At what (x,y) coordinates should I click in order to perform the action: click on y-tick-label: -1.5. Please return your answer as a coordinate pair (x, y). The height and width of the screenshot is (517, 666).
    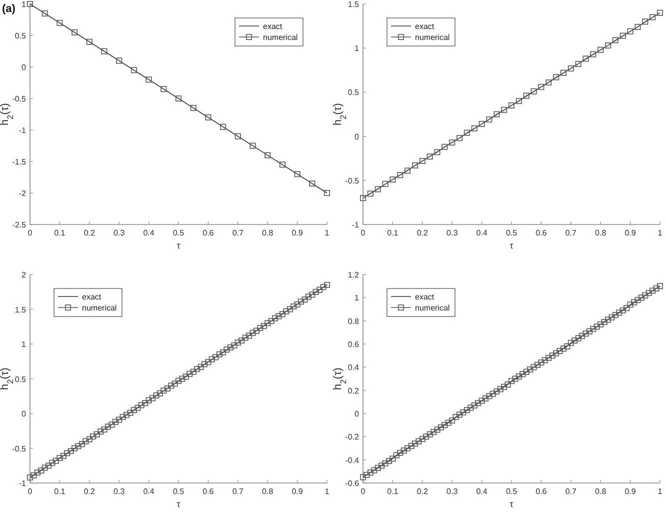
    Looking at the image, I should click on (19, 162).